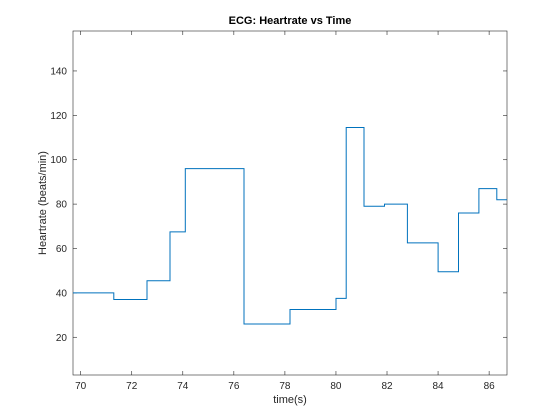 The height and width of the screenshot is (420, 560). What do you see at coordinates (336, 386) in the screenshot?
I see `x-tick-label: 80` at bounding box center [336, 386].